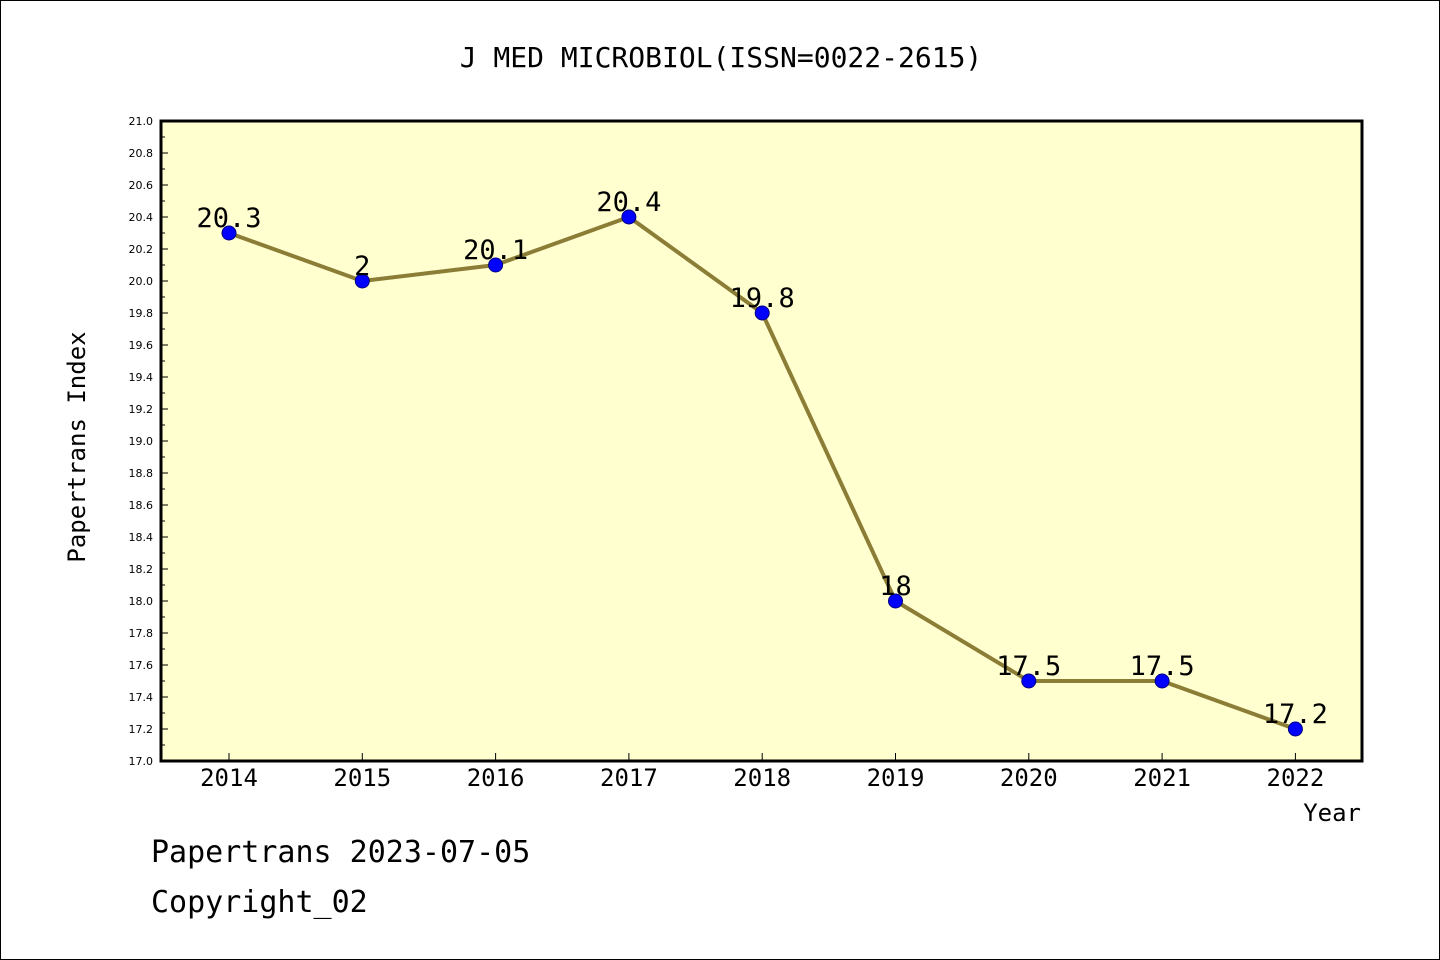  I want to click on y-tick-label: 17.2, so click(141, 729).